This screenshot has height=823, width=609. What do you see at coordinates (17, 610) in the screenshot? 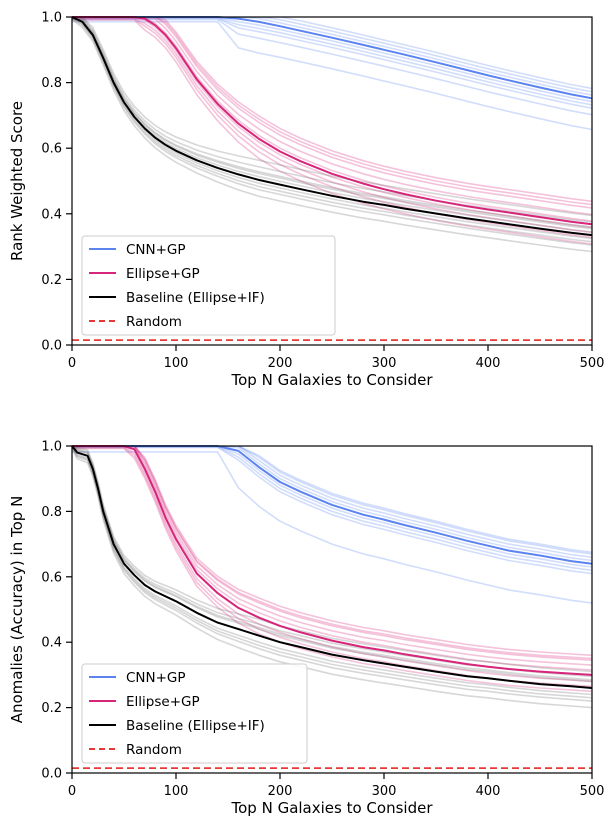
I see `y-axis-label: Anomalies (Accuracy) in Top N` at bounding box center [17, 610].